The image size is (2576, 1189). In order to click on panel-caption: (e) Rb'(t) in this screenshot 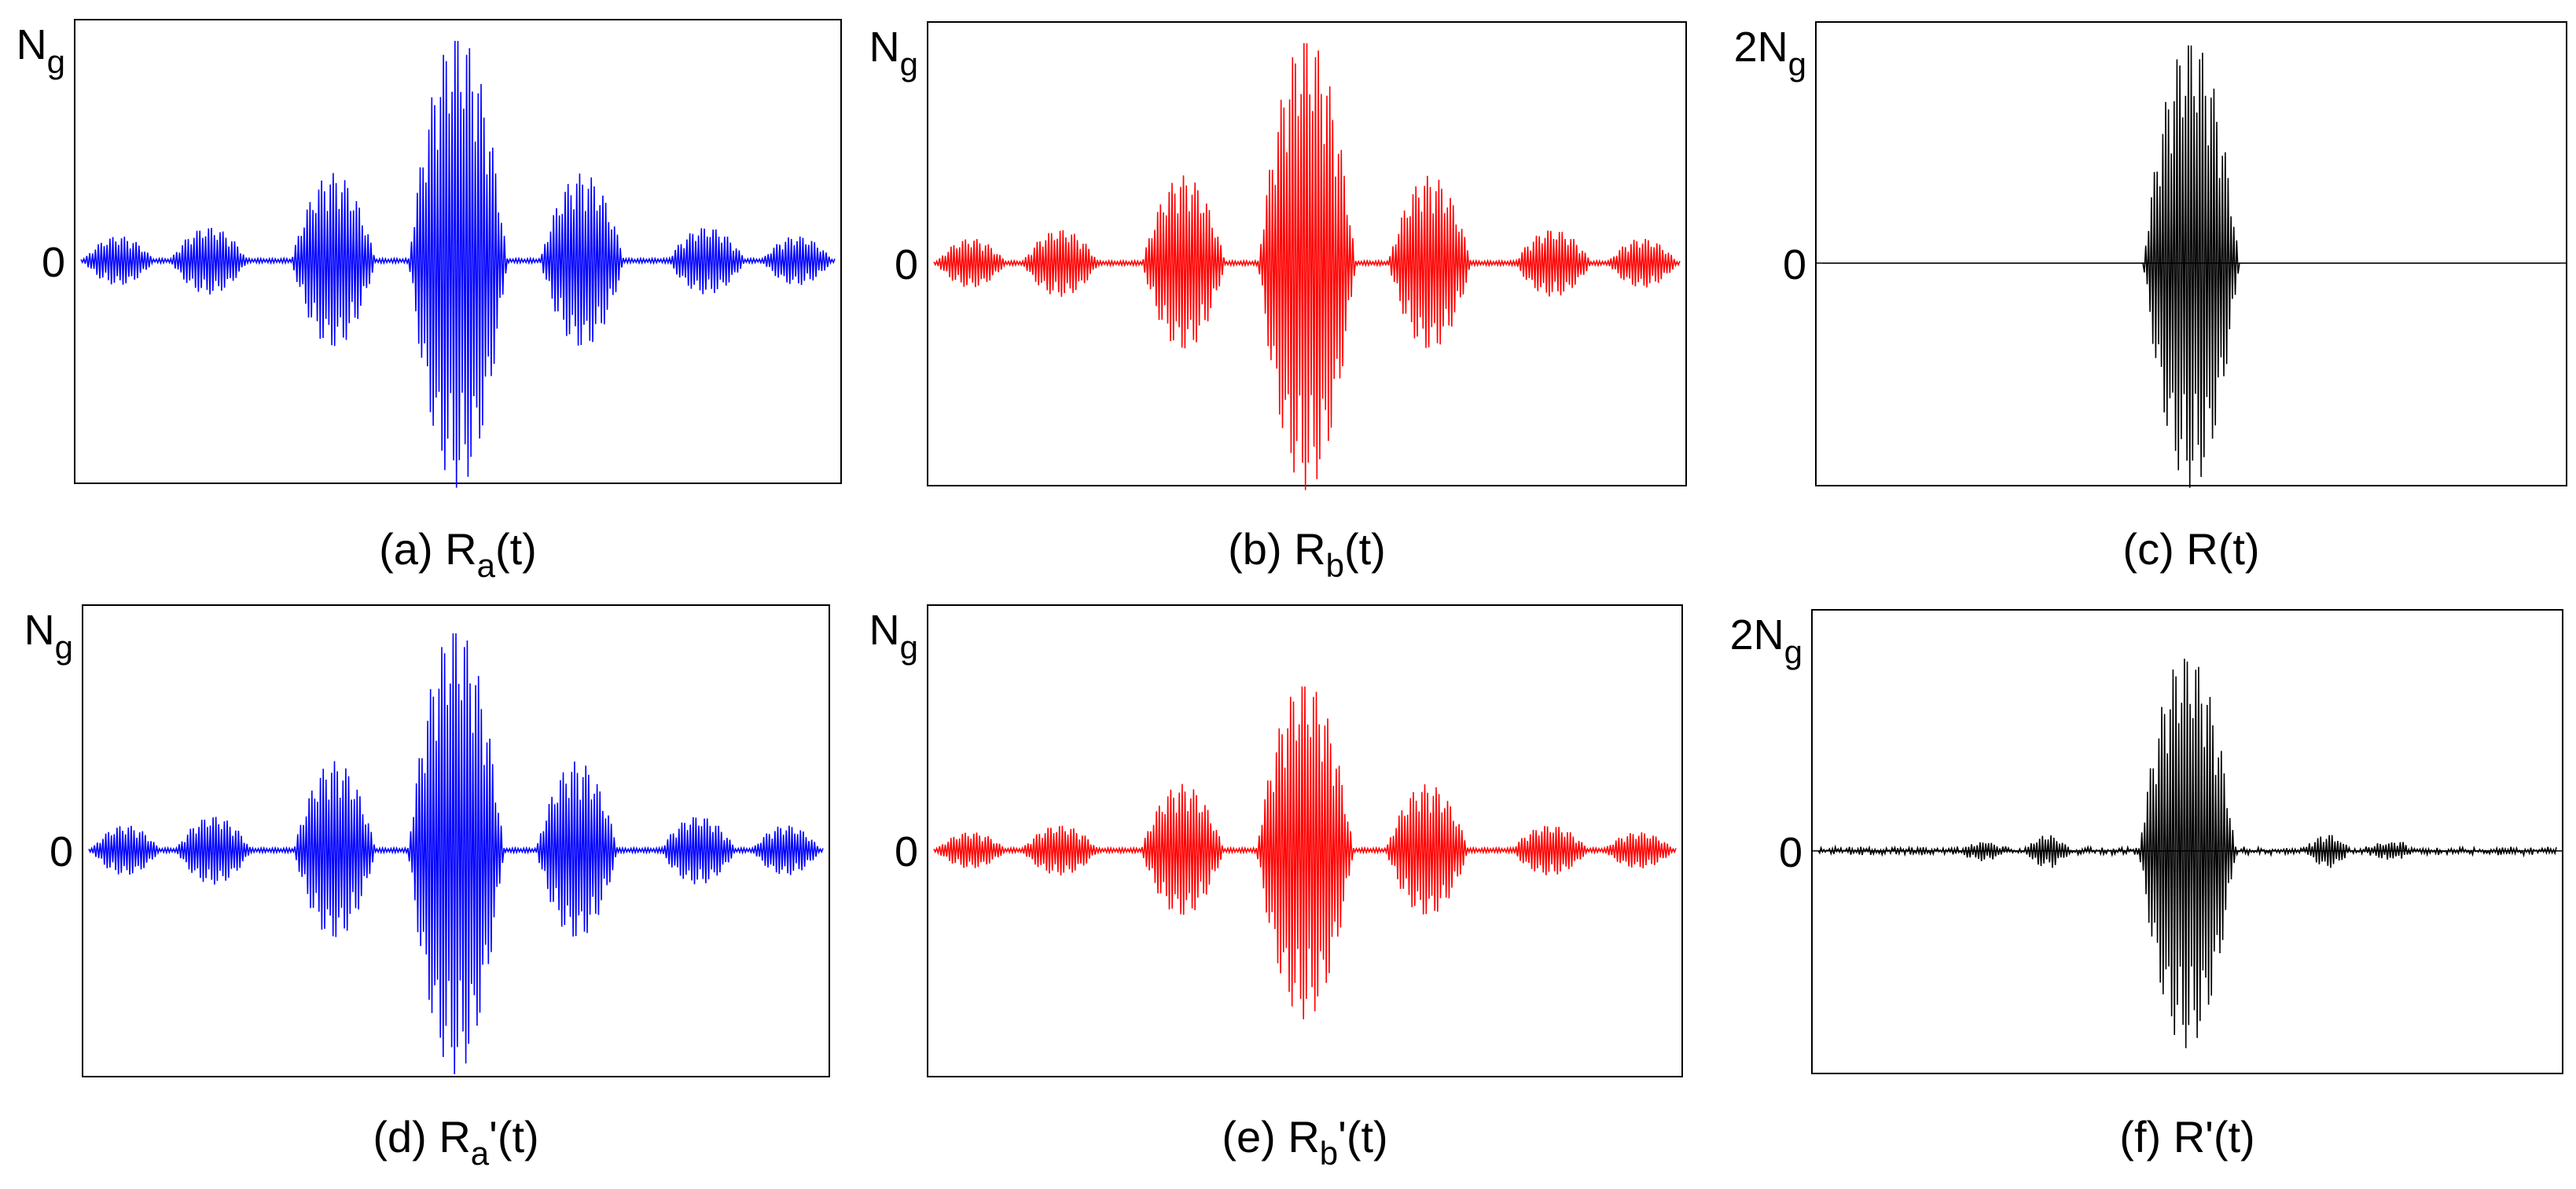, I will do `click(1304, 1142)`.